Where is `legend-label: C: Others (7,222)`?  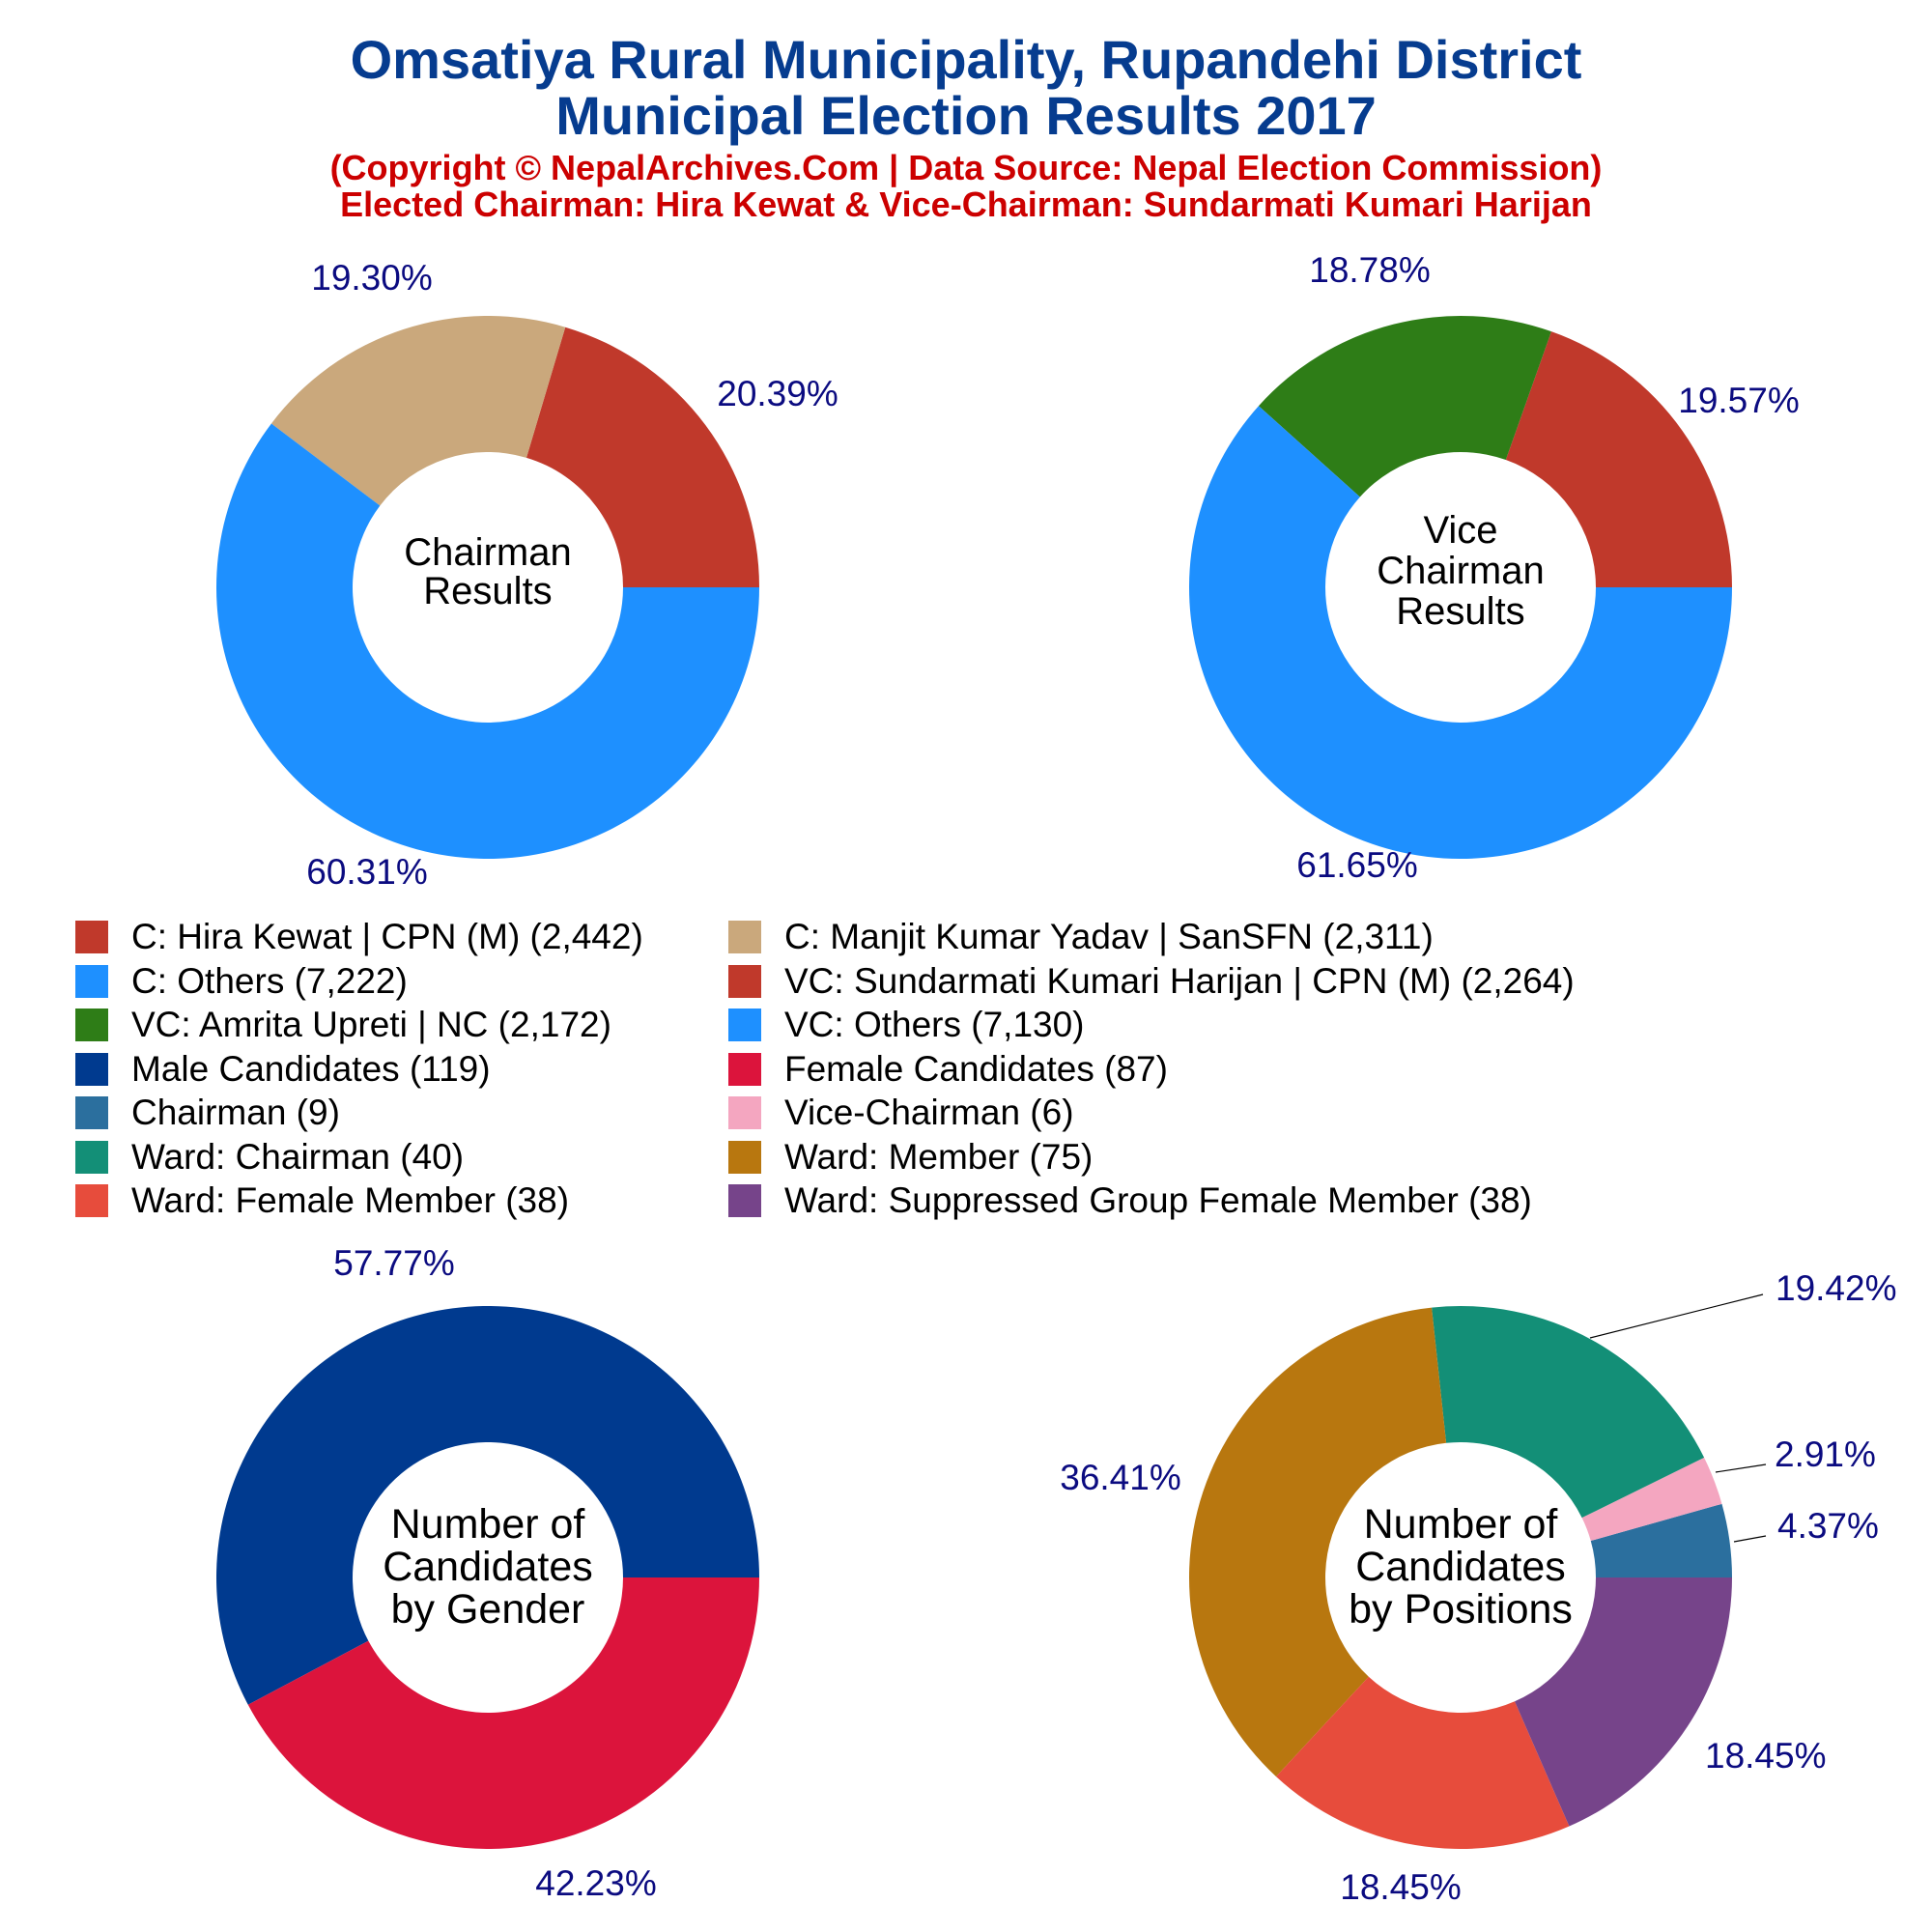 legend-label: C: Others (7,222) is located at coordinates (269, 980).